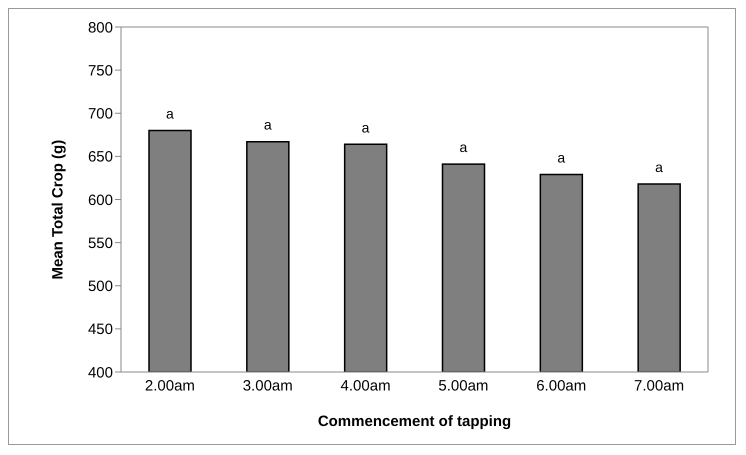  Describe the element at coordinates (659, 386) in the screenshot. I see `x-tick-label: 7.00am` at that location.